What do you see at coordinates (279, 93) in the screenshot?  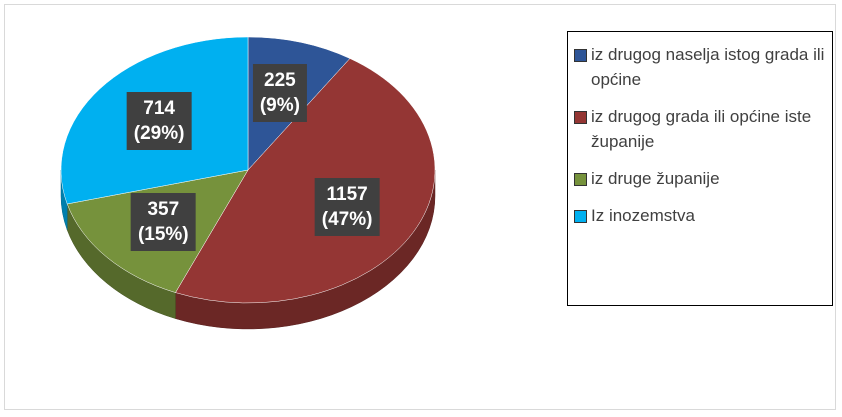 I see `data-label: 225 (9%)` at bounding box center [279, 93].